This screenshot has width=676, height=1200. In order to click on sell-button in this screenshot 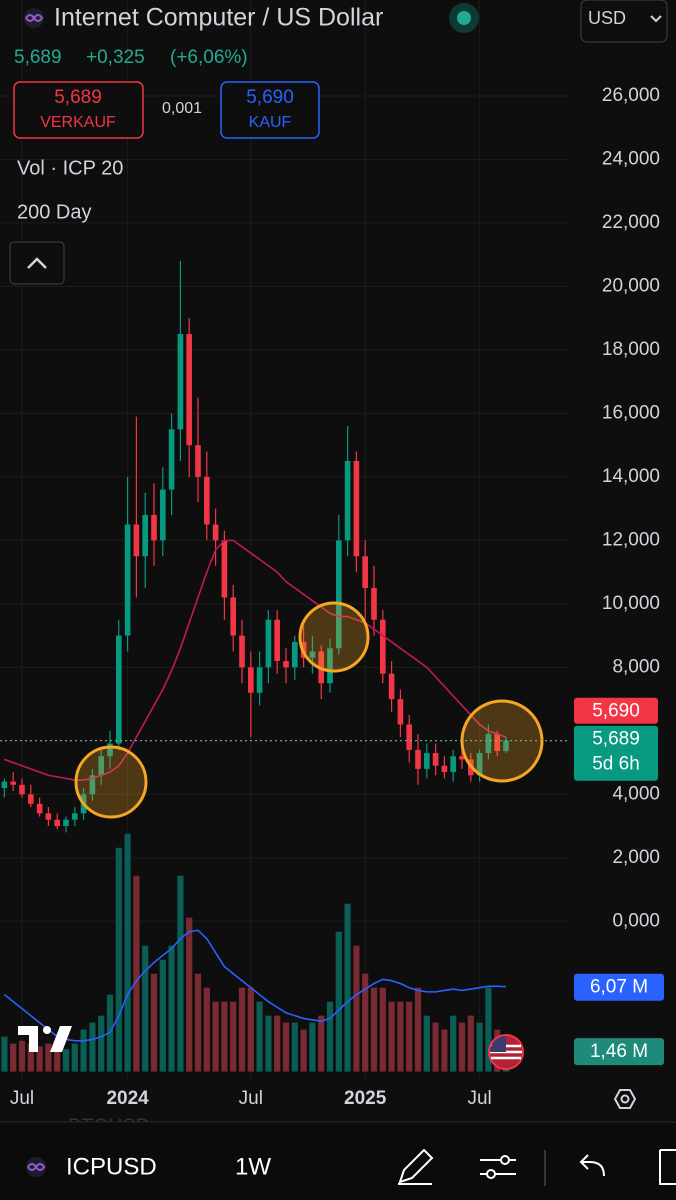, I will do `click(78, 110)`.